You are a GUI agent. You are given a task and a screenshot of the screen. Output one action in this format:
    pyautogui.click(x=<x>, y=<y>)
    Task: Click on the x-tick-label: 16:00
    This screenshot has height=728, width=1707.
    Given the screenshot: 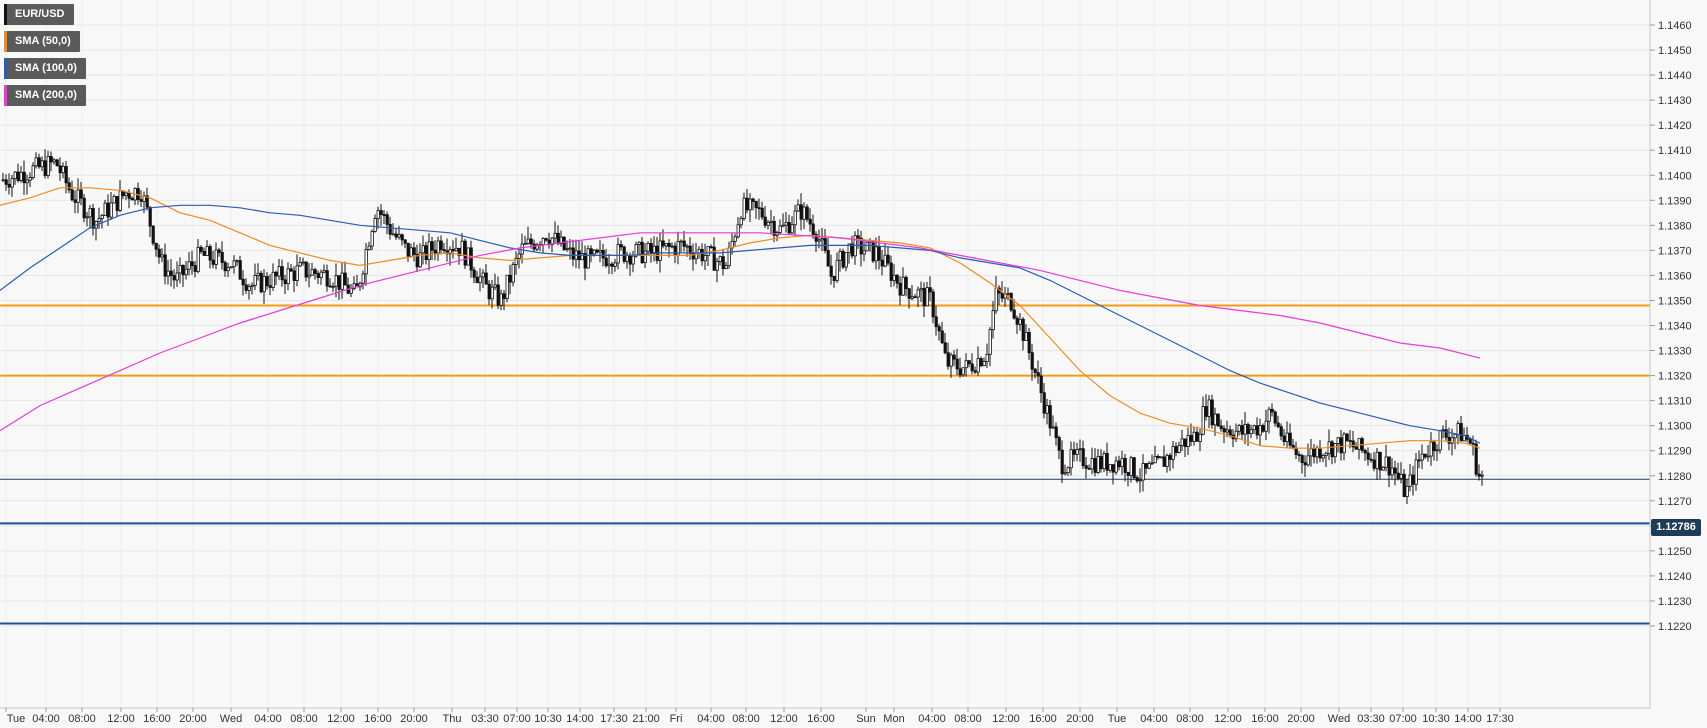 What is the action you would take?
    pyautogui.click(x=821, y=719)
    